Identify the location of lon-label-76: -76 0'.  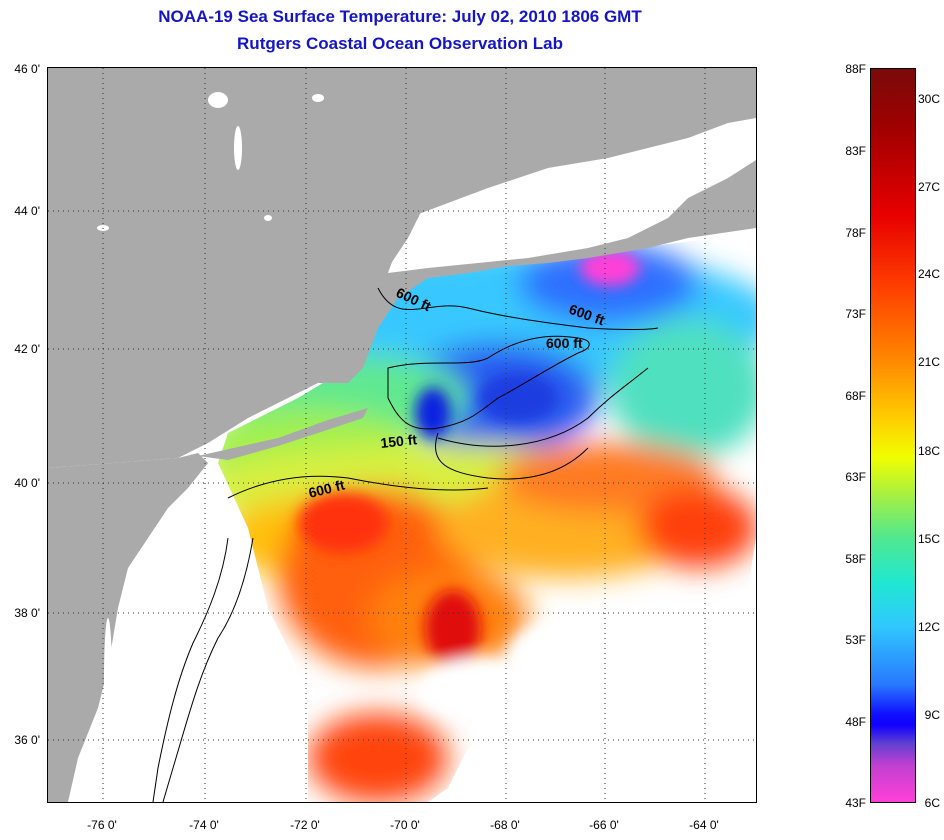
(102, 825).